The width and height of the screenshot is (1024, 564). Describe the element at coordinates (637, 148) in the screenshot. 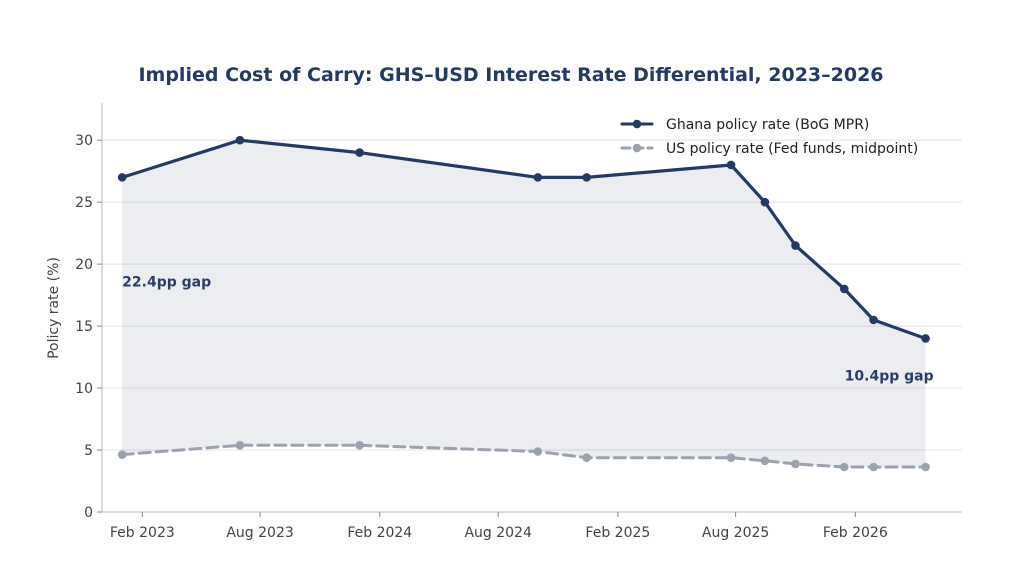

I see `us-legend-marker` at that location.